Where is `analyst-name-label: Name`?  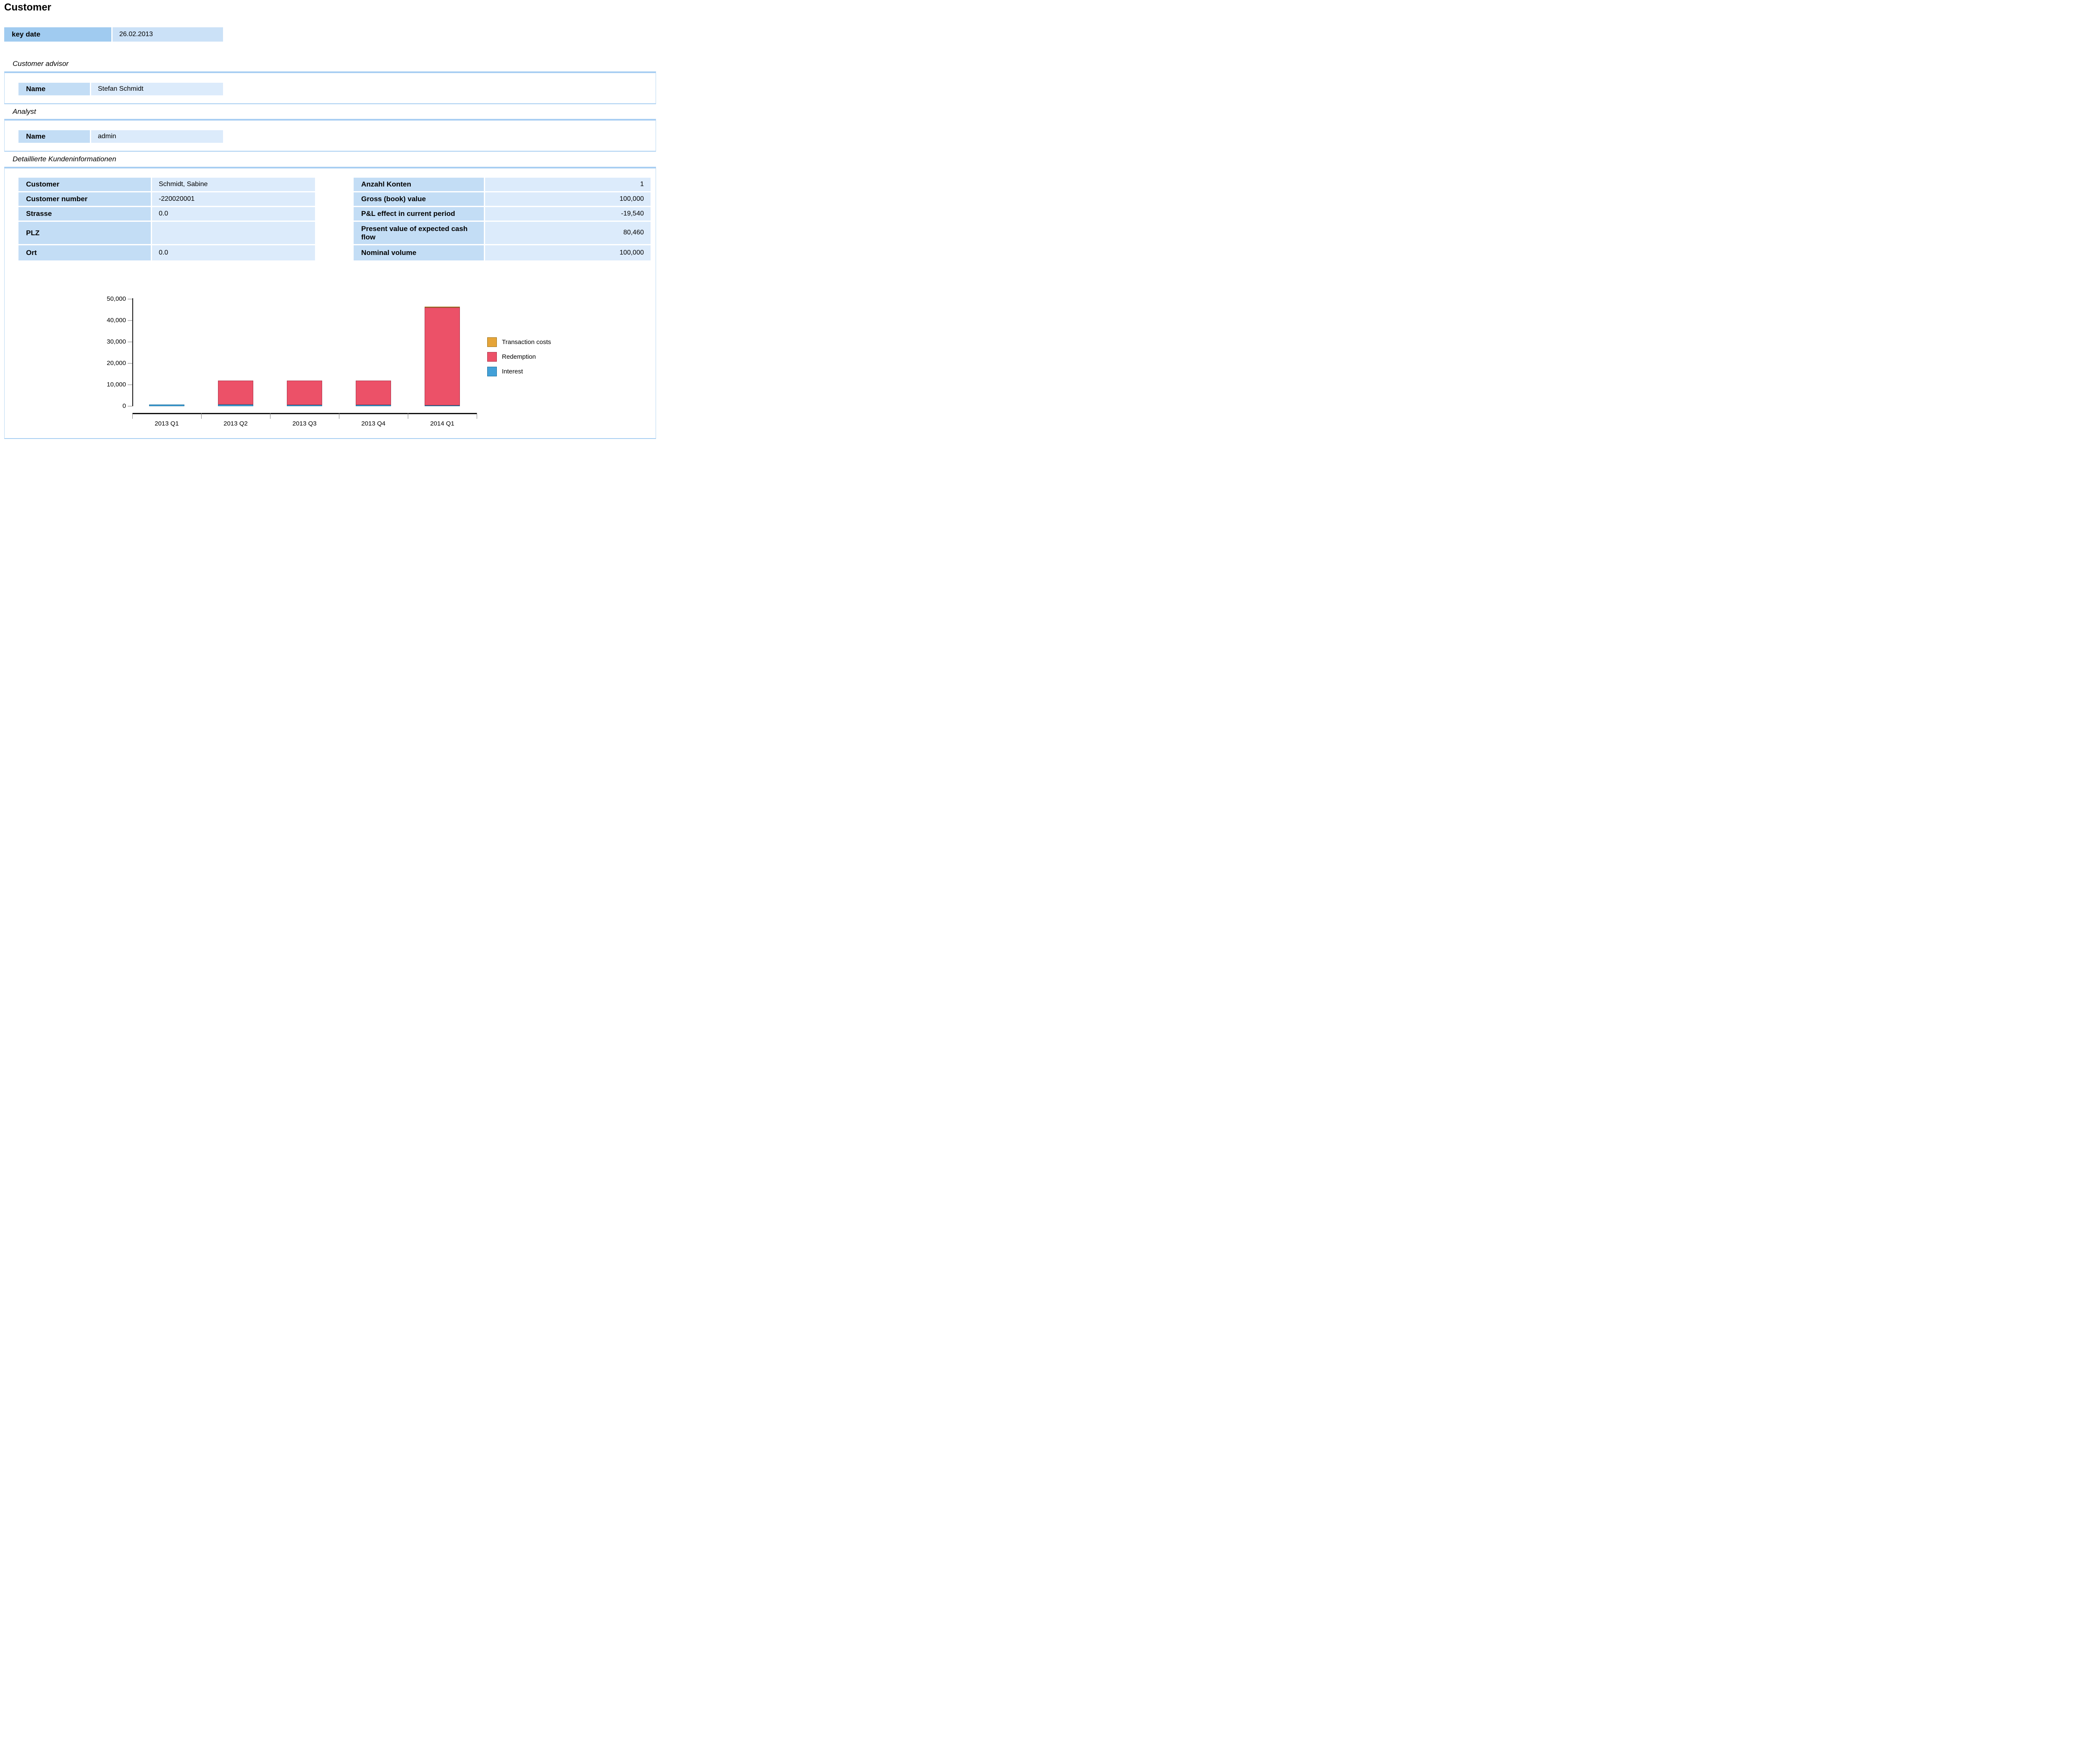
analyst-name-label: Name is located at coordinates (54, 136).